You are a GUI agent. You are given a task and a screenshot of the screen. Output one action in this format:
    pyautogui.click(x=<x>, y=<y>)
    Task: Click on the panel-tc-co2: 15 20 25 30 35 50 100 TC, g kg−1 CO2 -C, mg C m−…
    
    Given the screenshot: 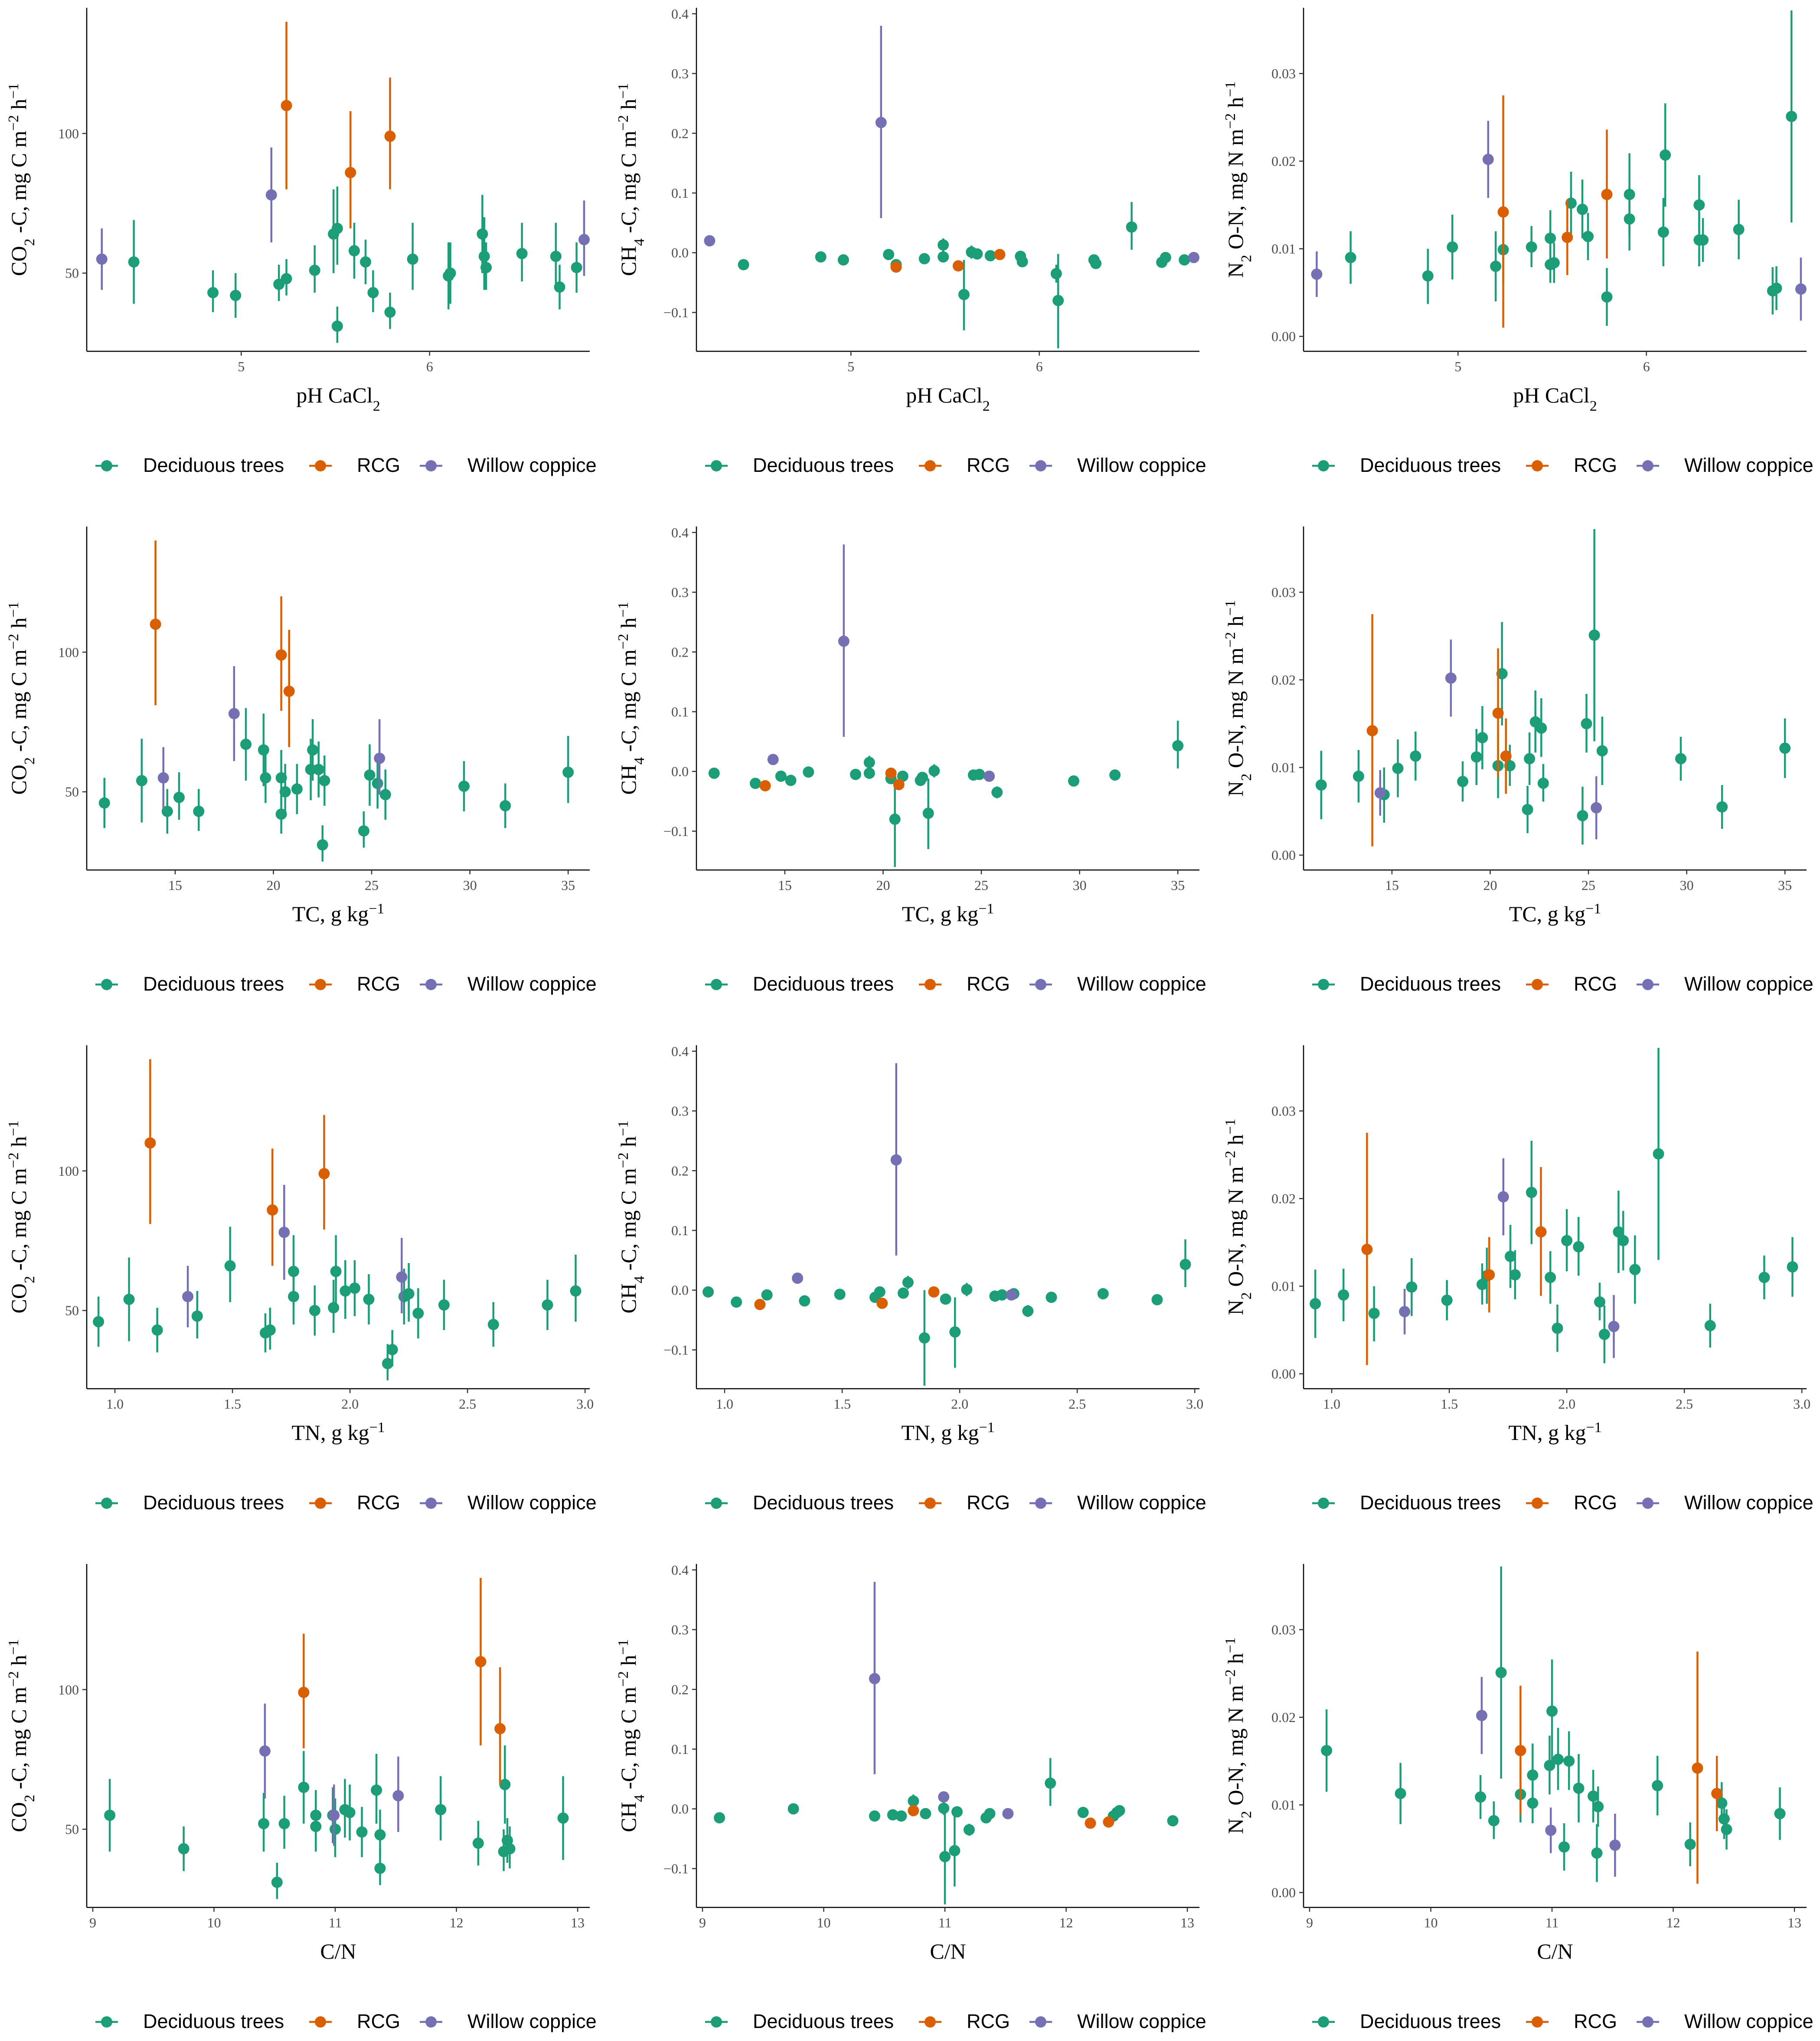 What is the action you would take?
    pyautogui.click(x=301, y=761)
    